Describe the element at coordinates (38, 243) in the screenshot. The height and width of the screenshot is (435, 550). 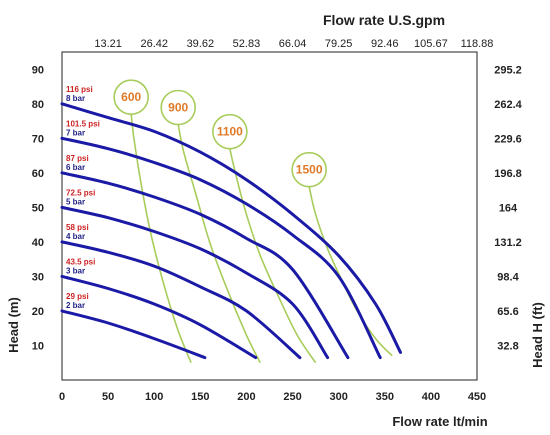
I see `y-tick-label: 40` at that location.